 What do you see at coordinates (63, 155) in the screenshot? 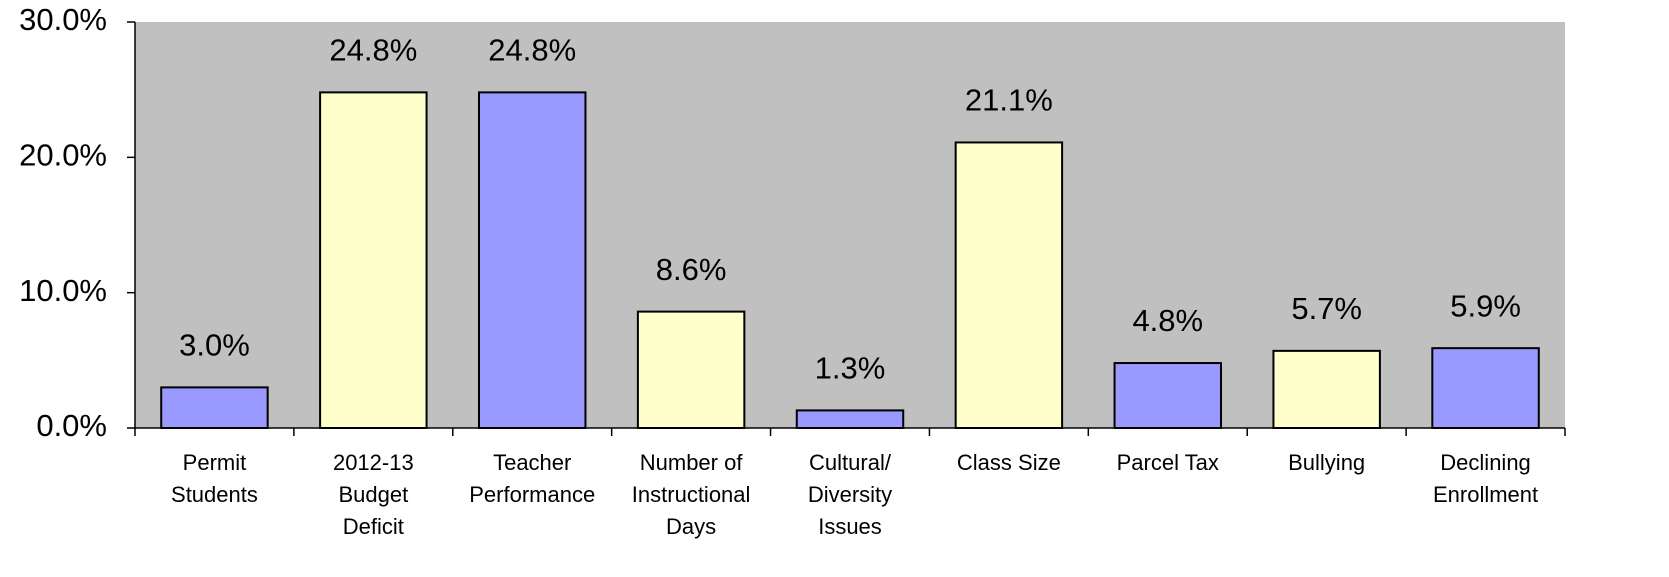
I see `y-tick-label: 20.0%` at bounding box center [63, 155].